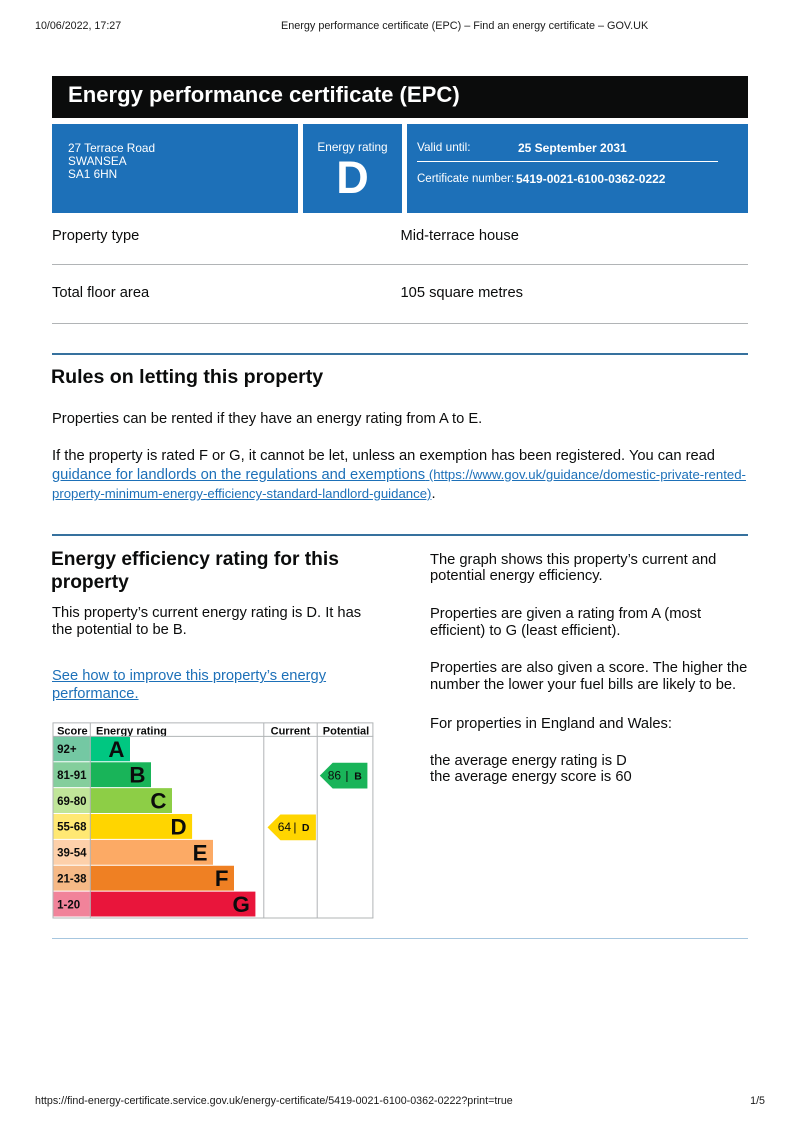  What do you see at coordinates (158, 801) in the screenshot?
I see `svg-text: C` at bounding box center [158, 801].